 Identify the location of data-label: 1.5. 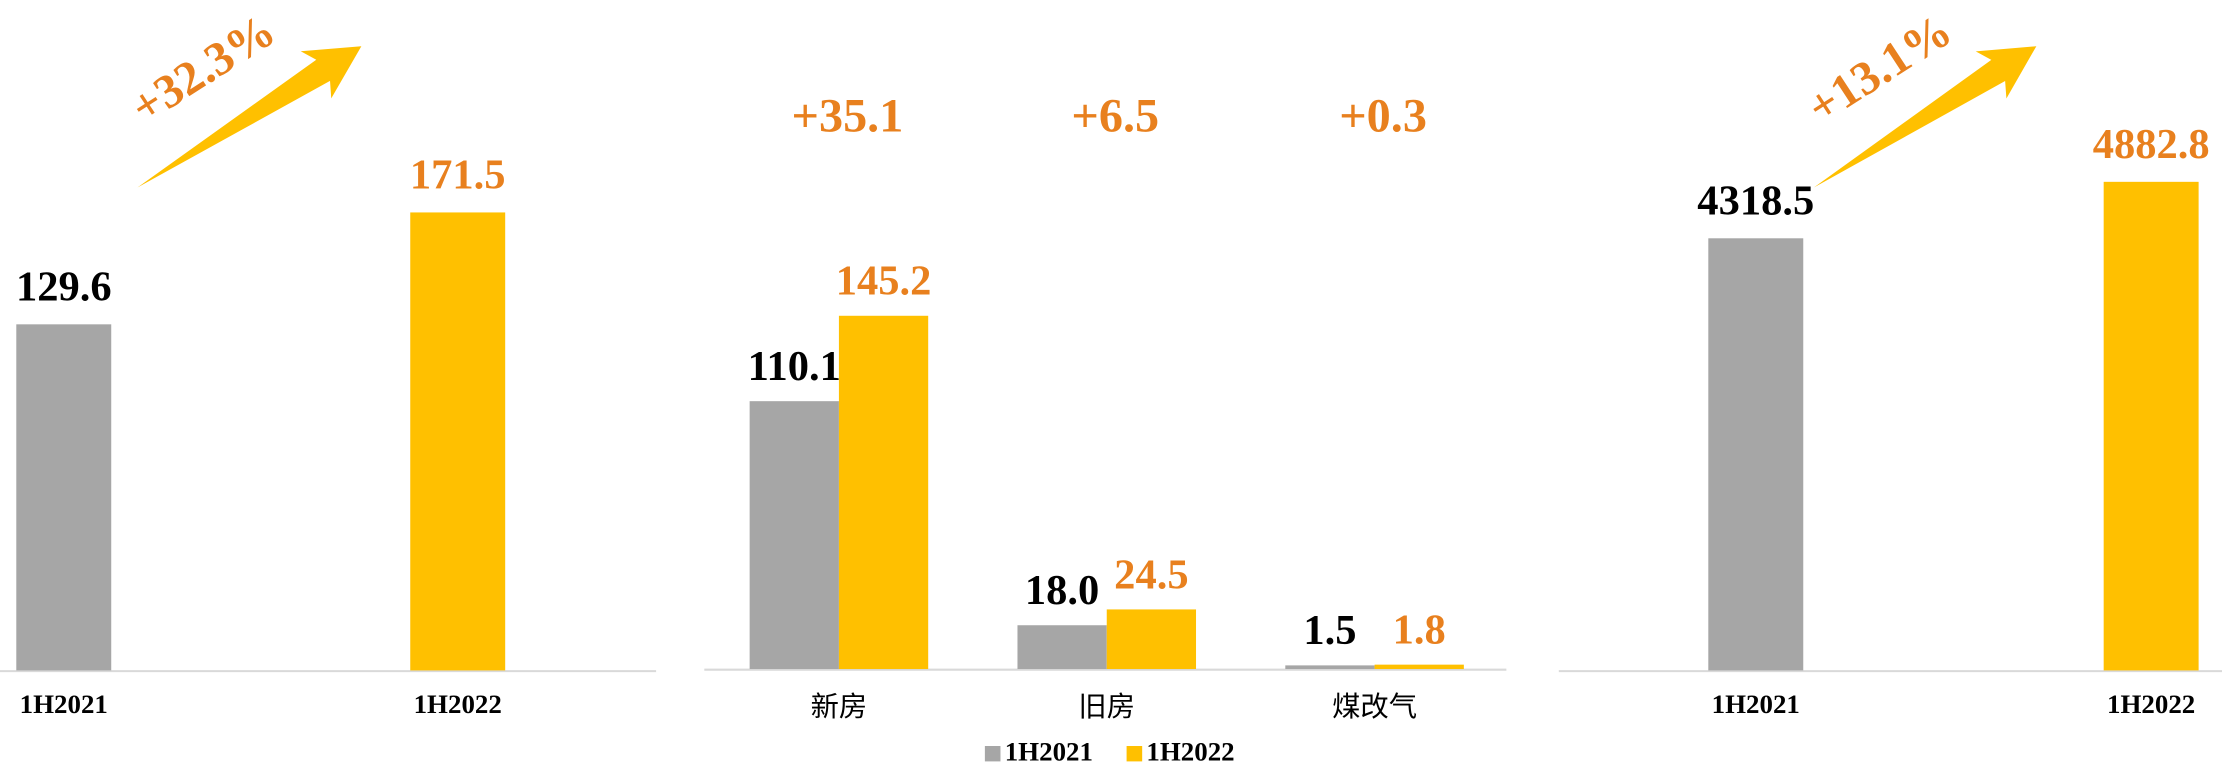
(1329, 630).